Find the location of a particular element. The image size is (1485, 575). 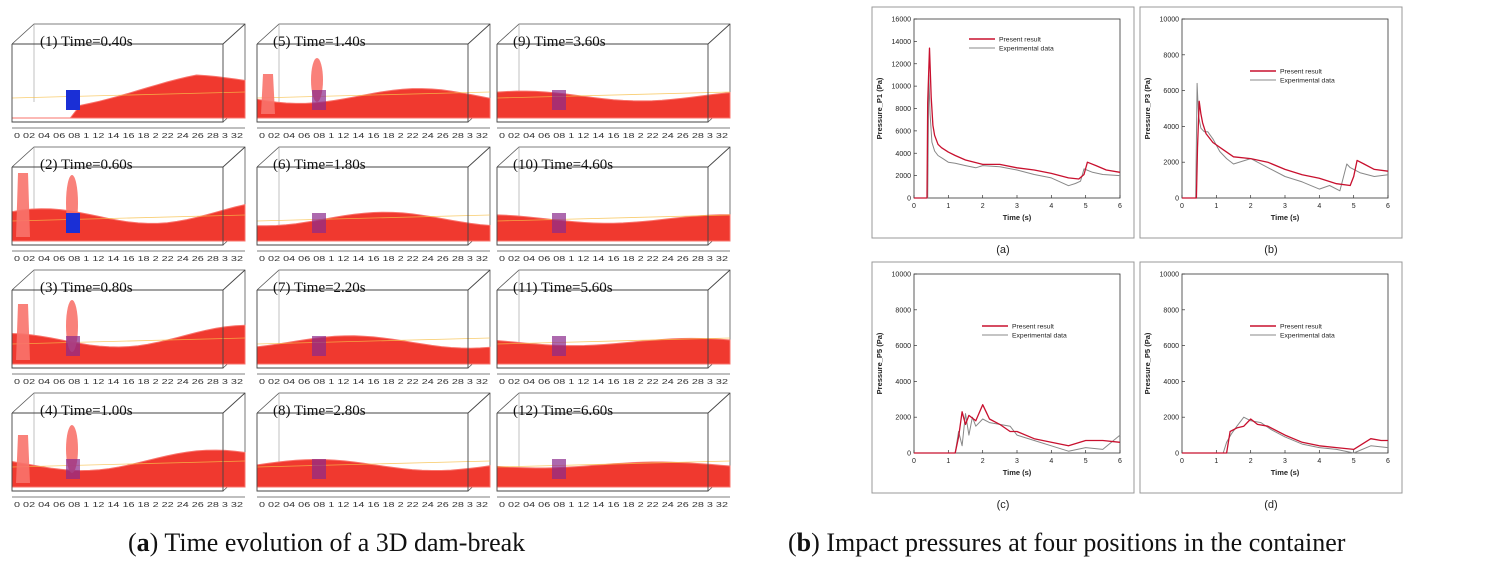

frame-time-label: (2) Time=0.60s is located at coordinates (86, 165).